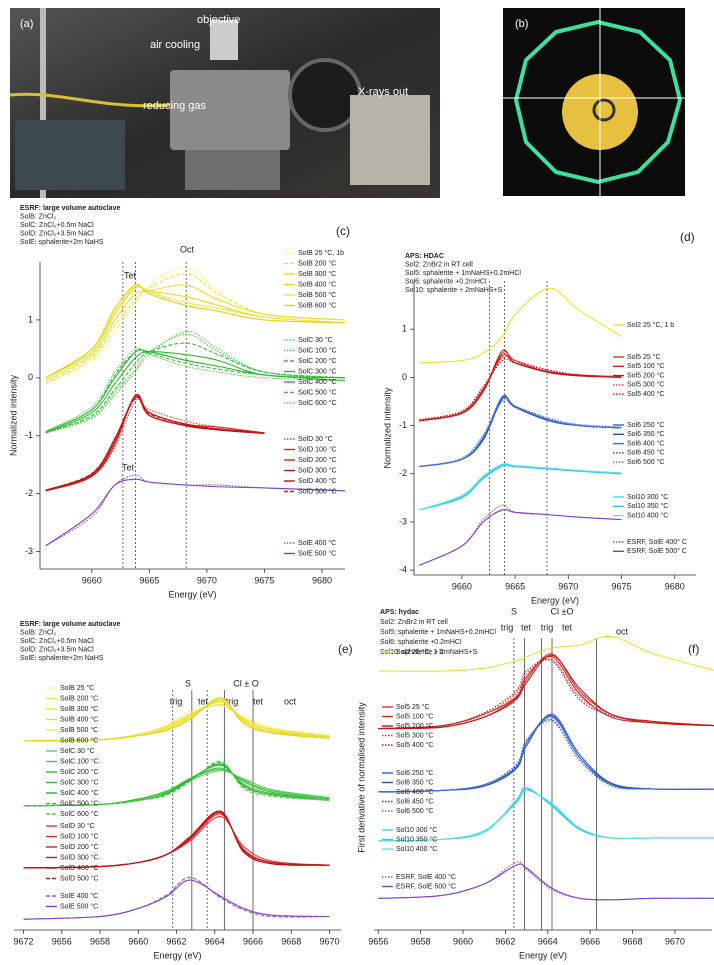  What do you see at coordinates (218, 20) in the screenshot?
I see `callout: objective` at bounding box center [218, 20].